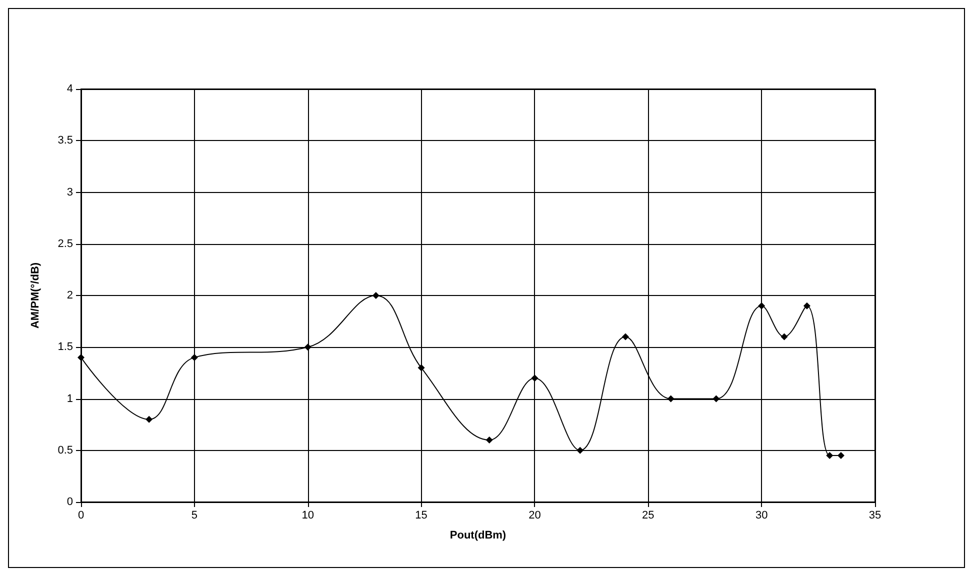 This screenshot has width=973, height=576. Describe the element at coordinates (69, 502) in the screenshot. I see `y-tick-label: 0` at that location.